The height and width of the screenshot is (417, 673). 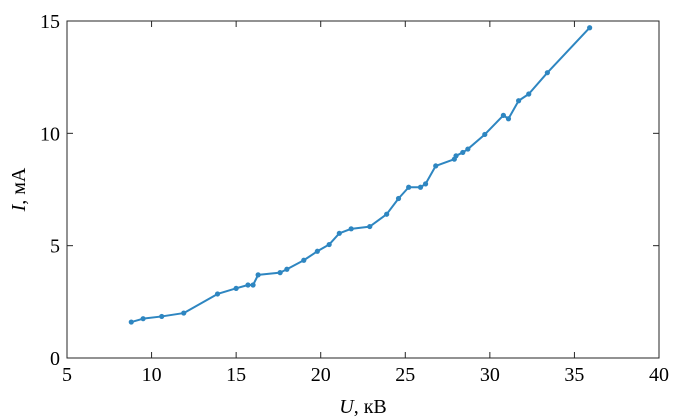 I want to click on x-axis-label: U, кВ, so click(x=363, y=406).